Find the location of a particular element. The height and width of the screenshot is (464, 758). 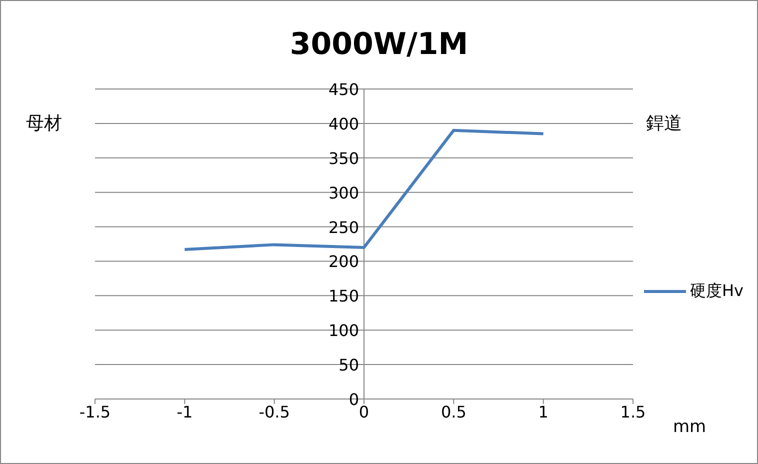

x-tick-label: -1.5 is located at coordinates (95, 412).